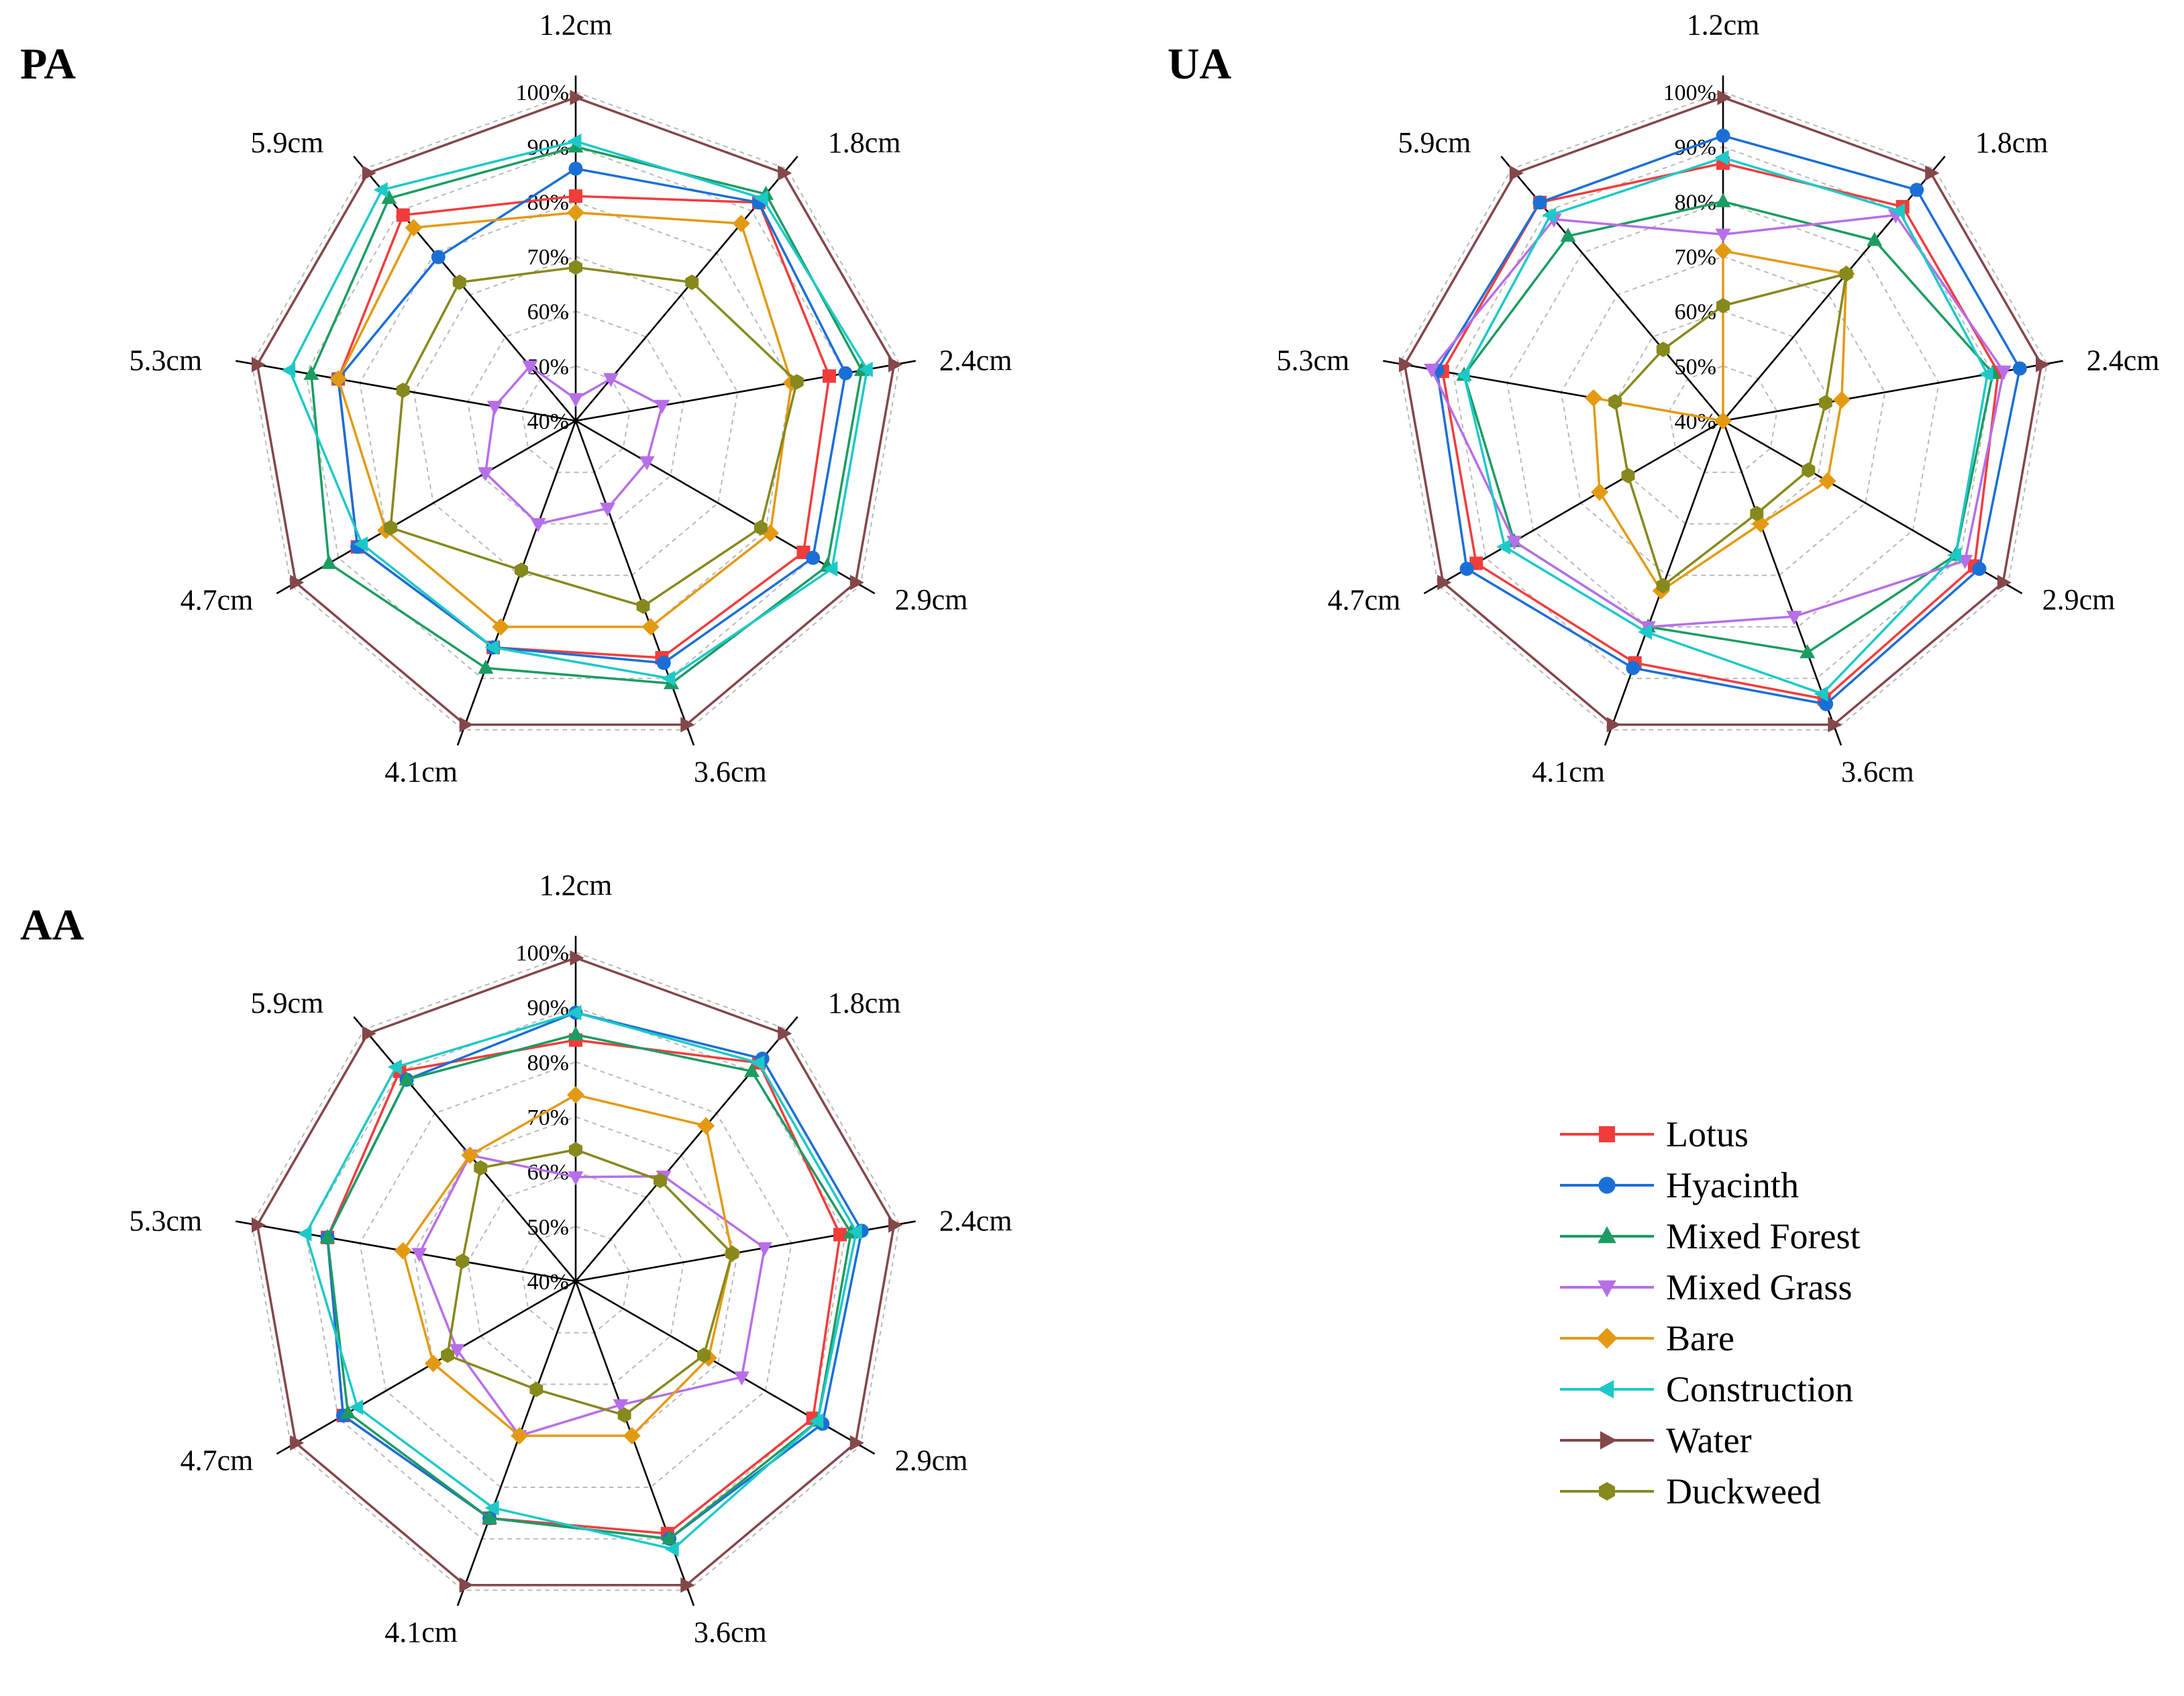 This screenshot has width=2184, height=1696. Describe the element at coordinates (1700, 1338) in the screenshot. I see `legend-label: Bare` at that location.